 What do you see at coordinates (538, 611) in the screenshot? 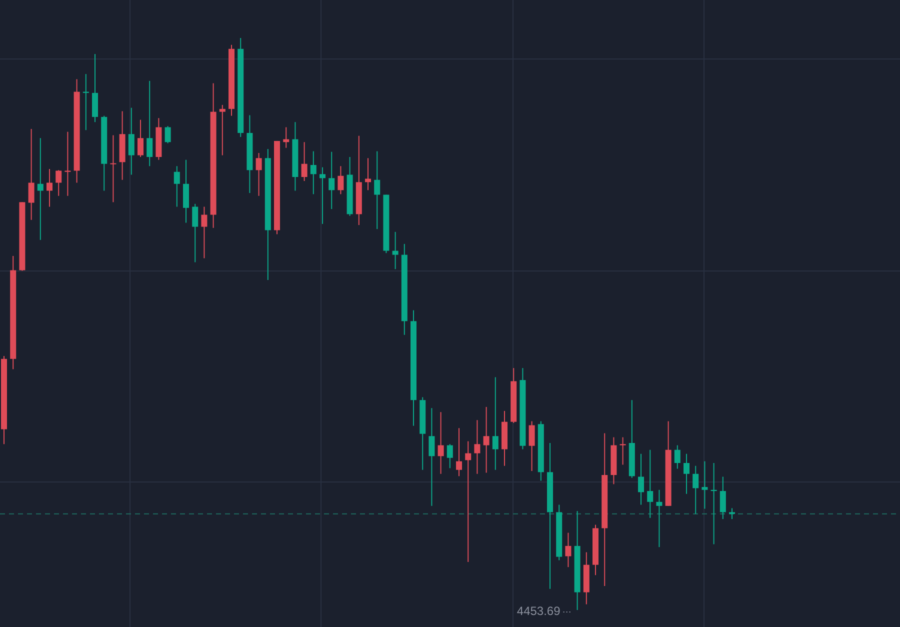
I see `annotation: 4453.69` at bounding box center [538, 611].